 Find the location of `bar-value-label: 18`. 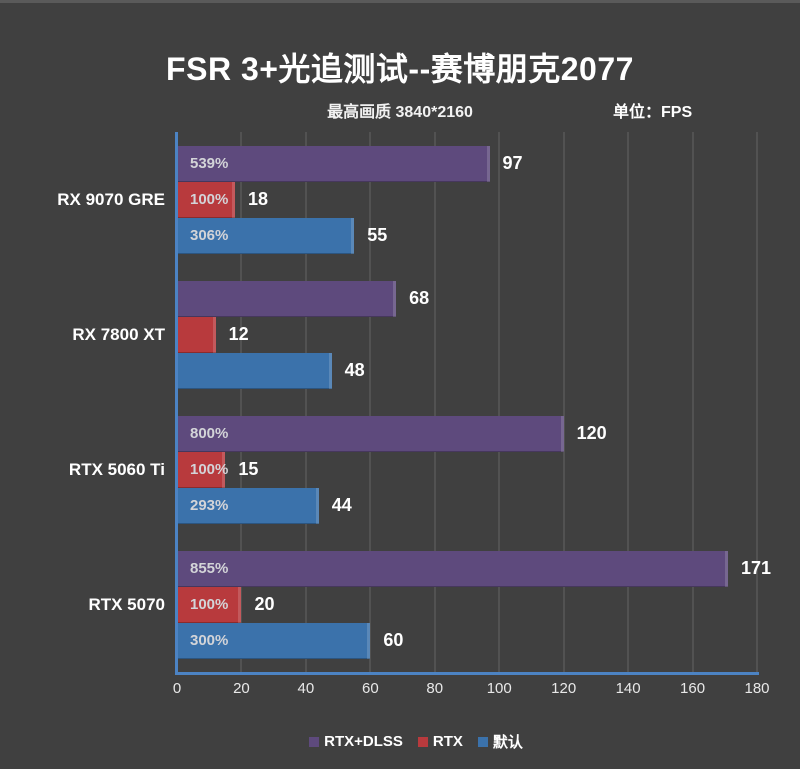

bar-value-label: 18 is located at coordinates (258, 199).